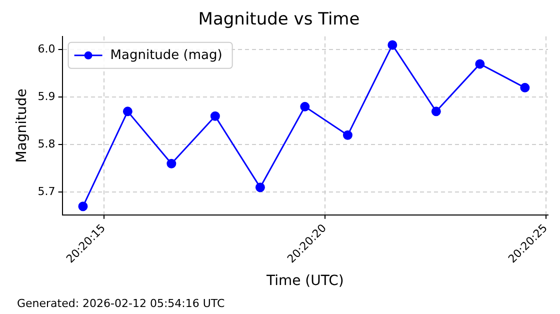  Describe the element at coordinates (279, 20) in the screenshot. I see `chart-title: Magnitude vs Time` at that location.